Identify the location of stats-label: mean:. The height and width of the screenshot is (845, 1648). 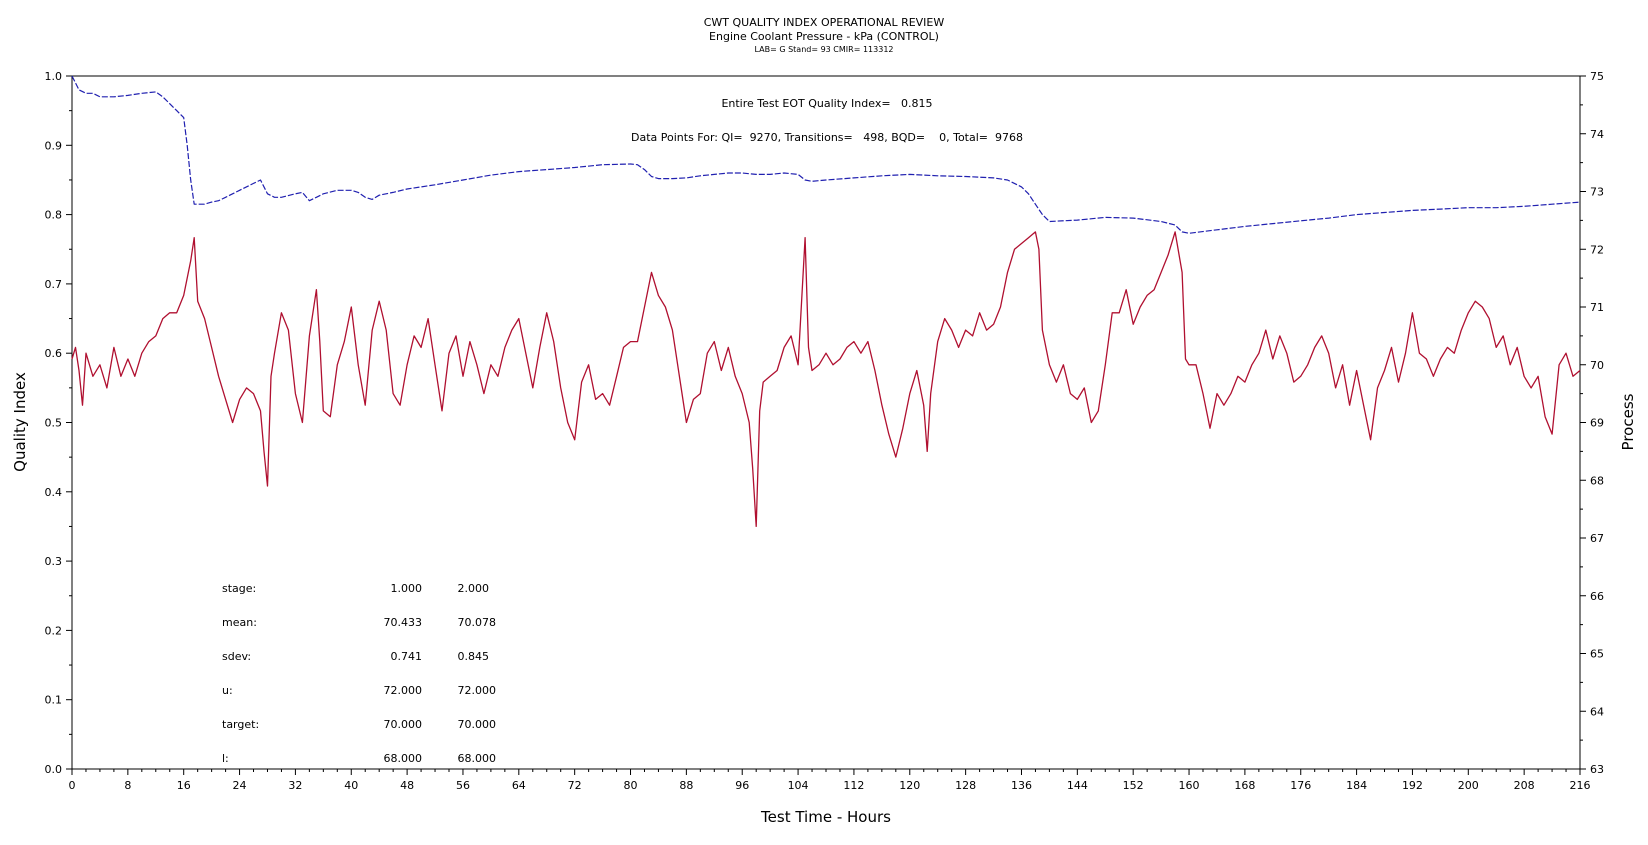
(239, 622).